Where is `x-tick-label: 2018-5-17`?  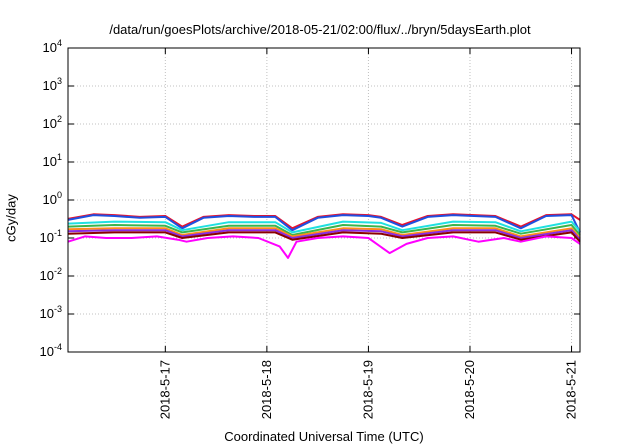
x-tick-label: 2018-5-17 is located at coordinates (164, 389).